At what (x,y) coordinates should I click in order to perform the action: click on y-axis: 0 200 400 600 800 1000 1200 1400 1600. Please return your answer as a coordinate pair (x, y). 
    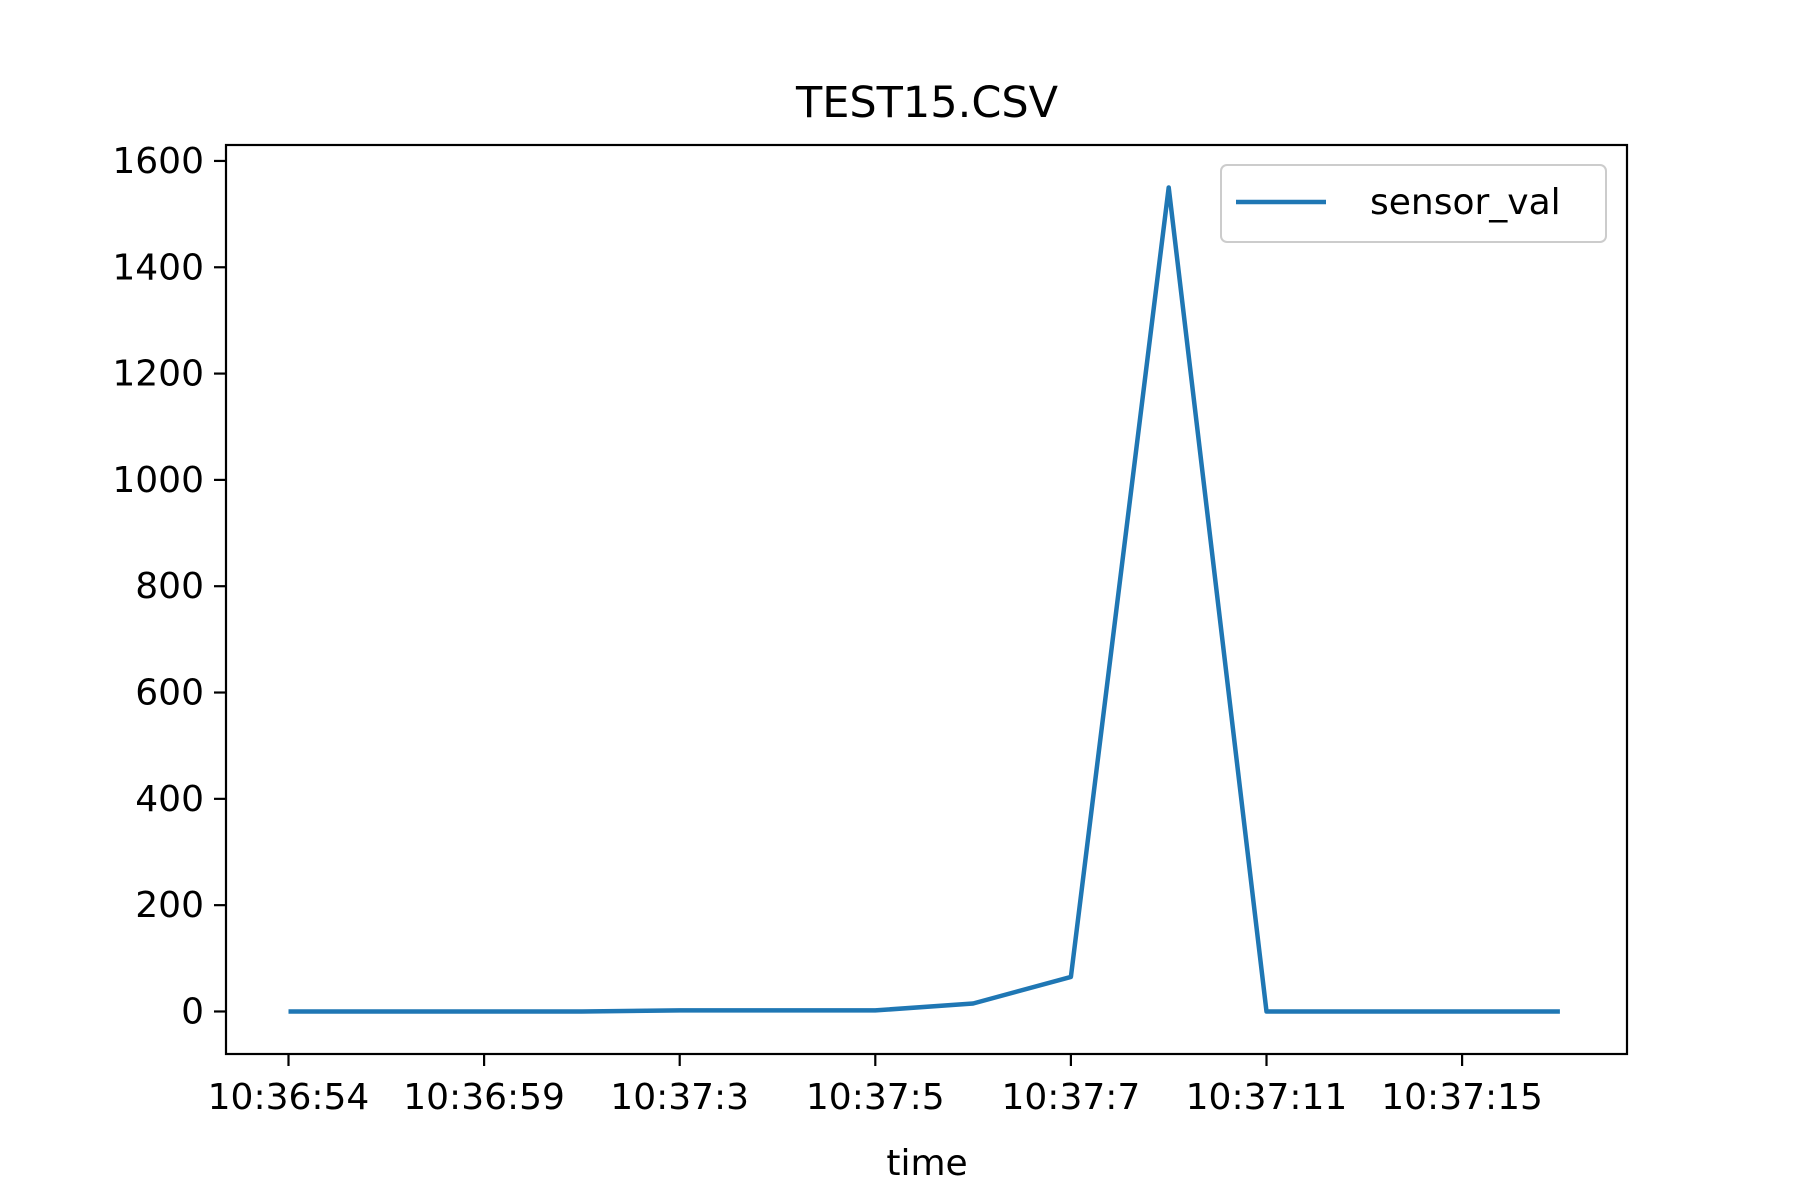
    Looking at the image, I should click on (169, 586).